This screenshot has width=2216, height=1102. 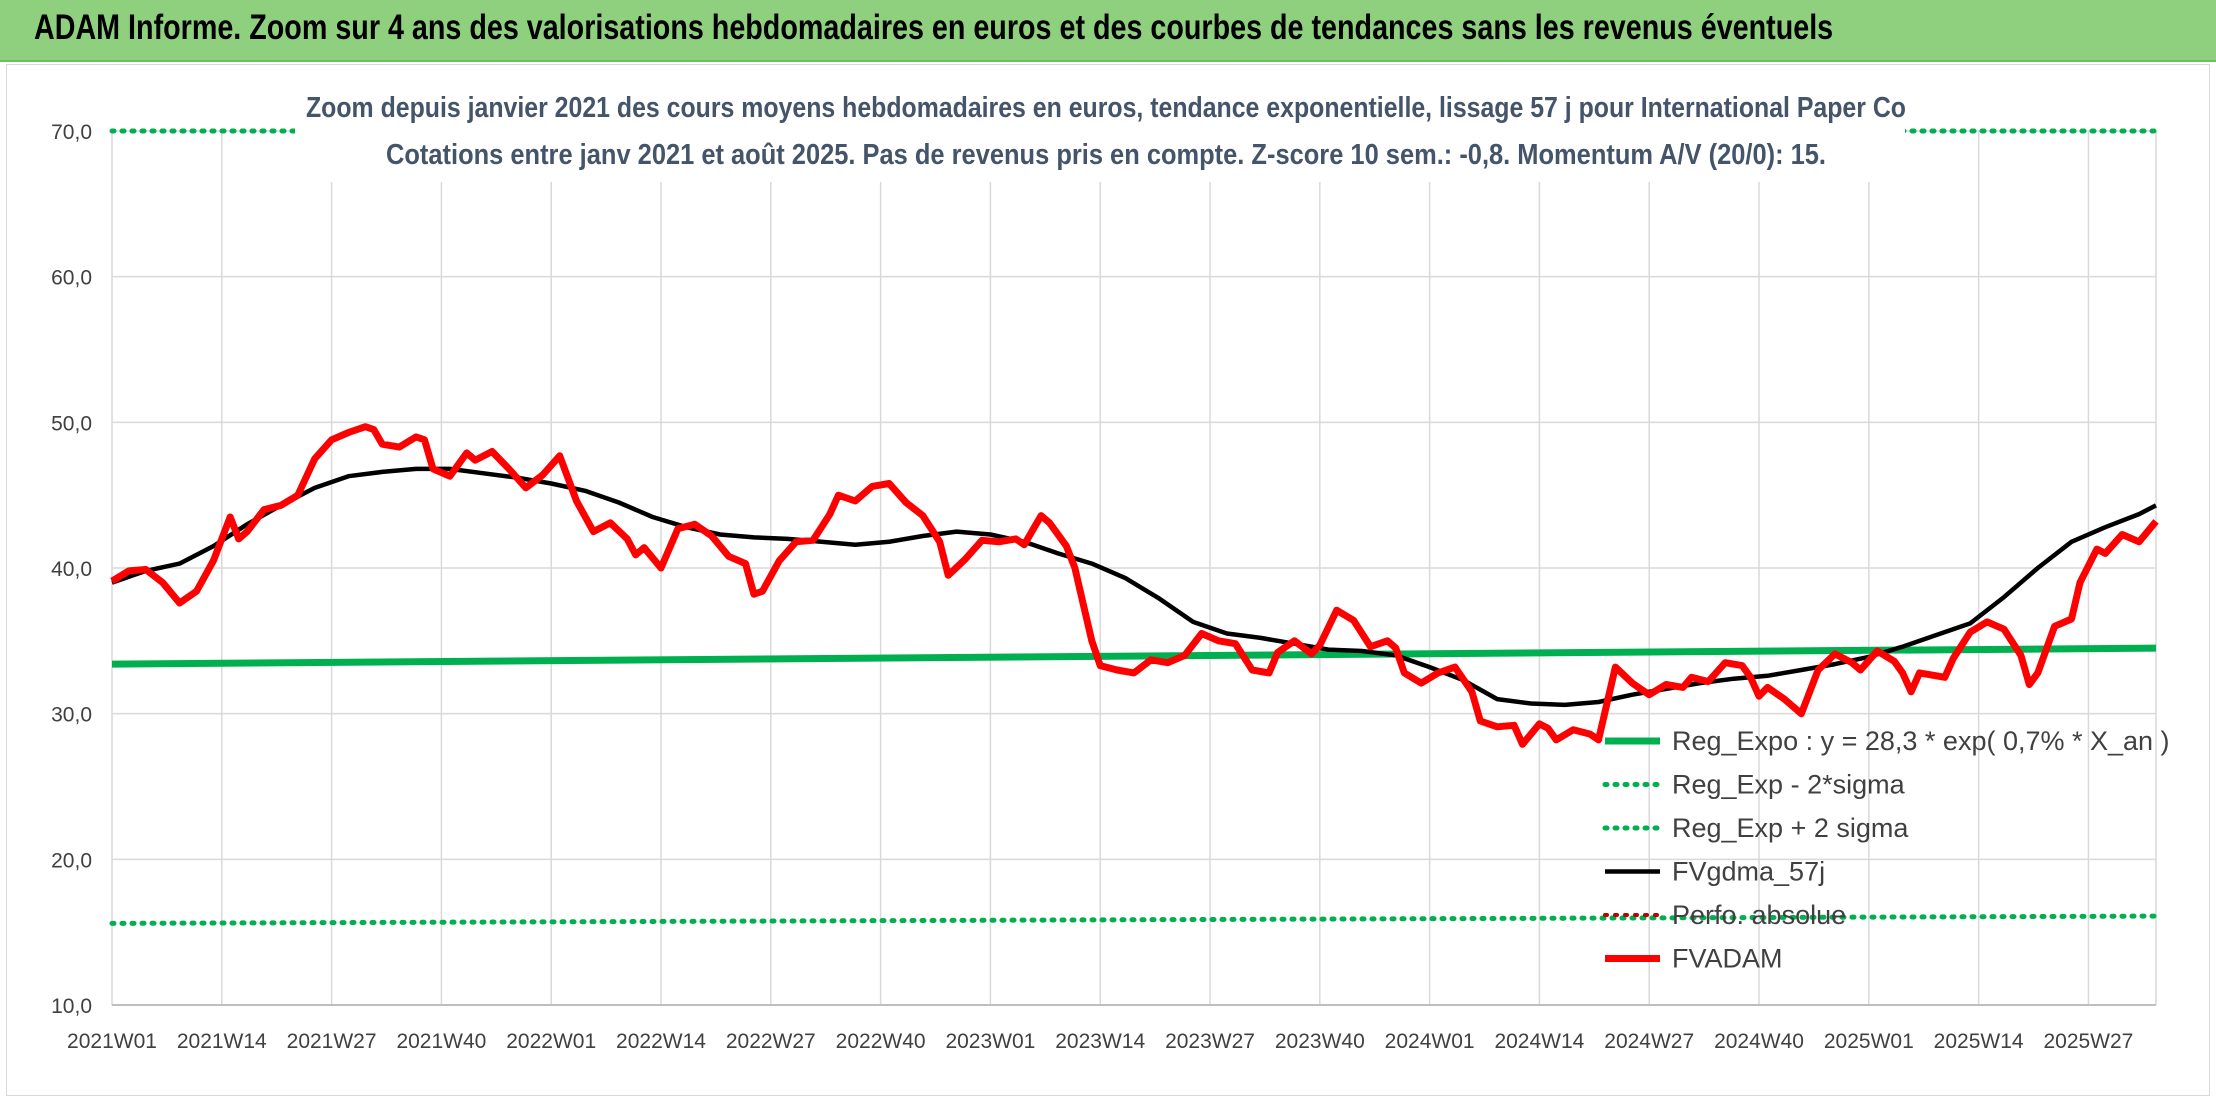 I want to click on x-tick-label: 2021W40, so click(x=441, y=1041).